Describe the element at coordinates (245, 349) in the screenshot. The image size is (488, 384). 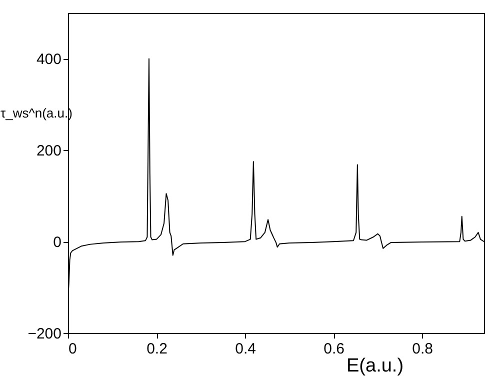
I see `x-tick-label: 0.4` at that location.